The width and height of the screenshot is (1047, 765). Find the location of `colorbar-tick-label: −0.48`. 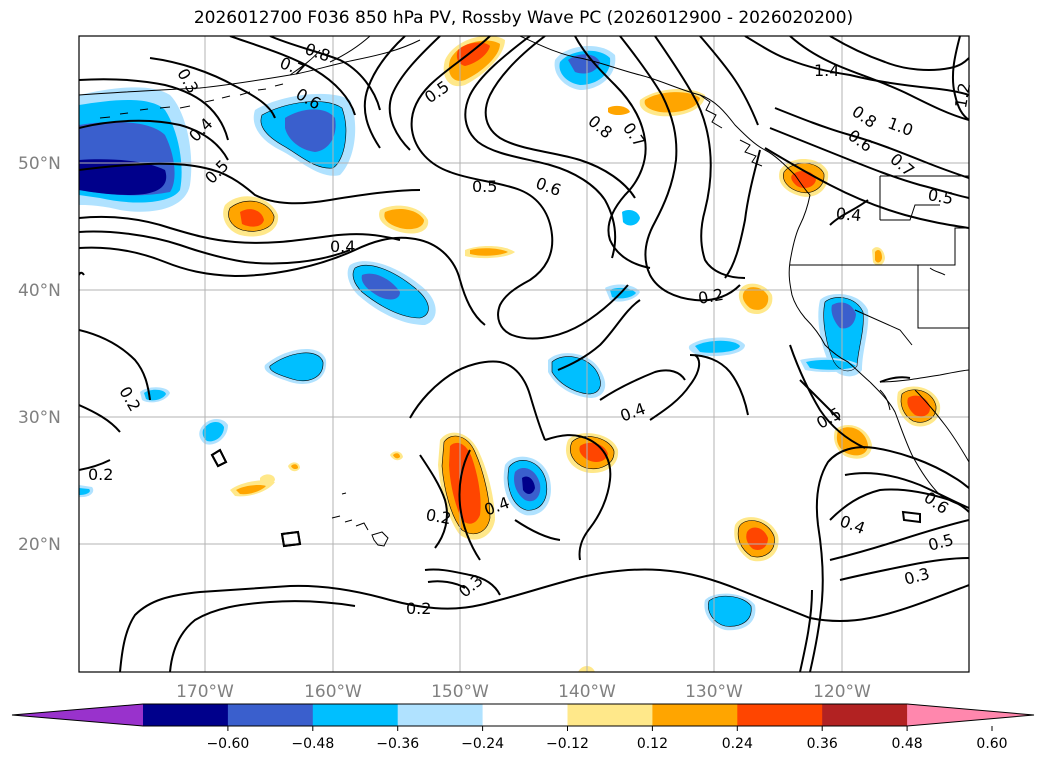

colorbar-tick-label: −0.48 is located at coordinates (312, 744).